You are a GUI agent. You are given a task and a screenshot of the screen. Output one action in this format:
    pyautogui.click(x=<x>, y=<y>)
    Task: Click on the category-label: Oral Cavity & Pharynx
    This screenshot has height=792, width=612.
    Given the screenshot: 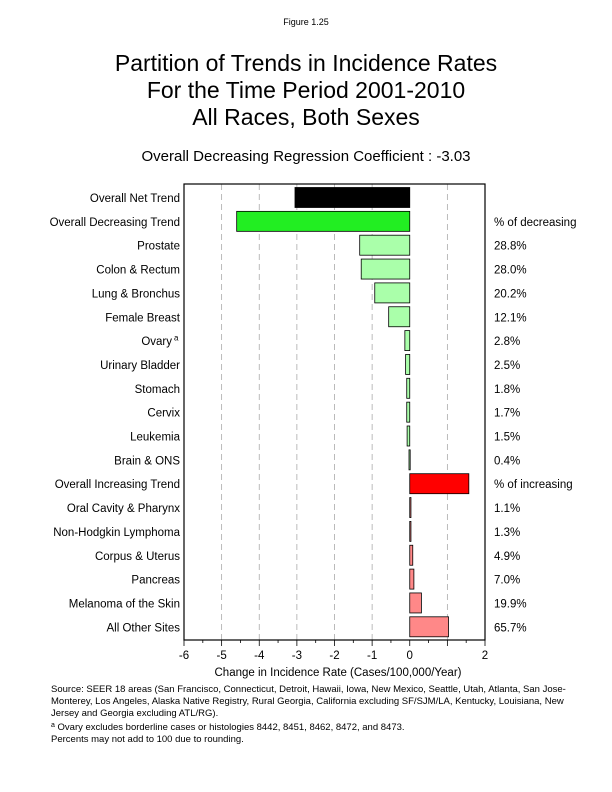 What is the action you would take?
    pyautogui.click(x=123, y=509)
    